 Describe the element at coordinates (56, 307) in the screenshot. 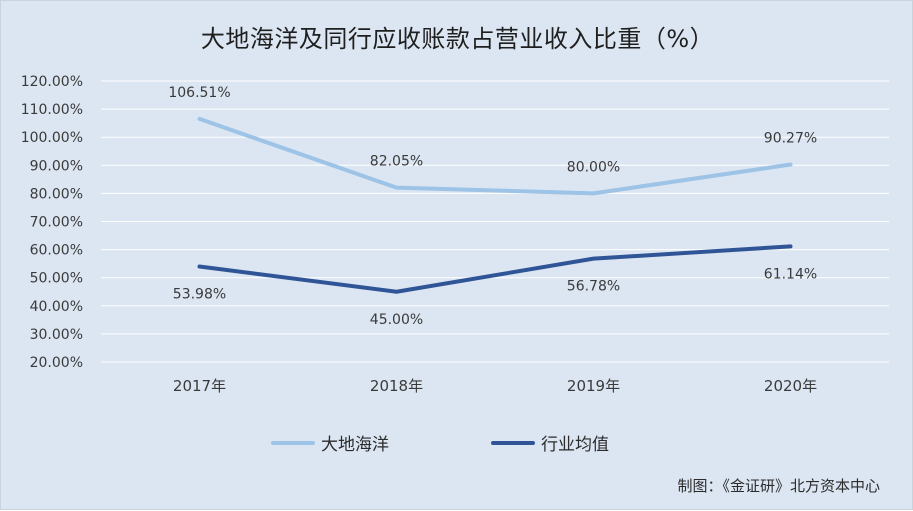

I see `y-tick-label: 40.00%` at that location.